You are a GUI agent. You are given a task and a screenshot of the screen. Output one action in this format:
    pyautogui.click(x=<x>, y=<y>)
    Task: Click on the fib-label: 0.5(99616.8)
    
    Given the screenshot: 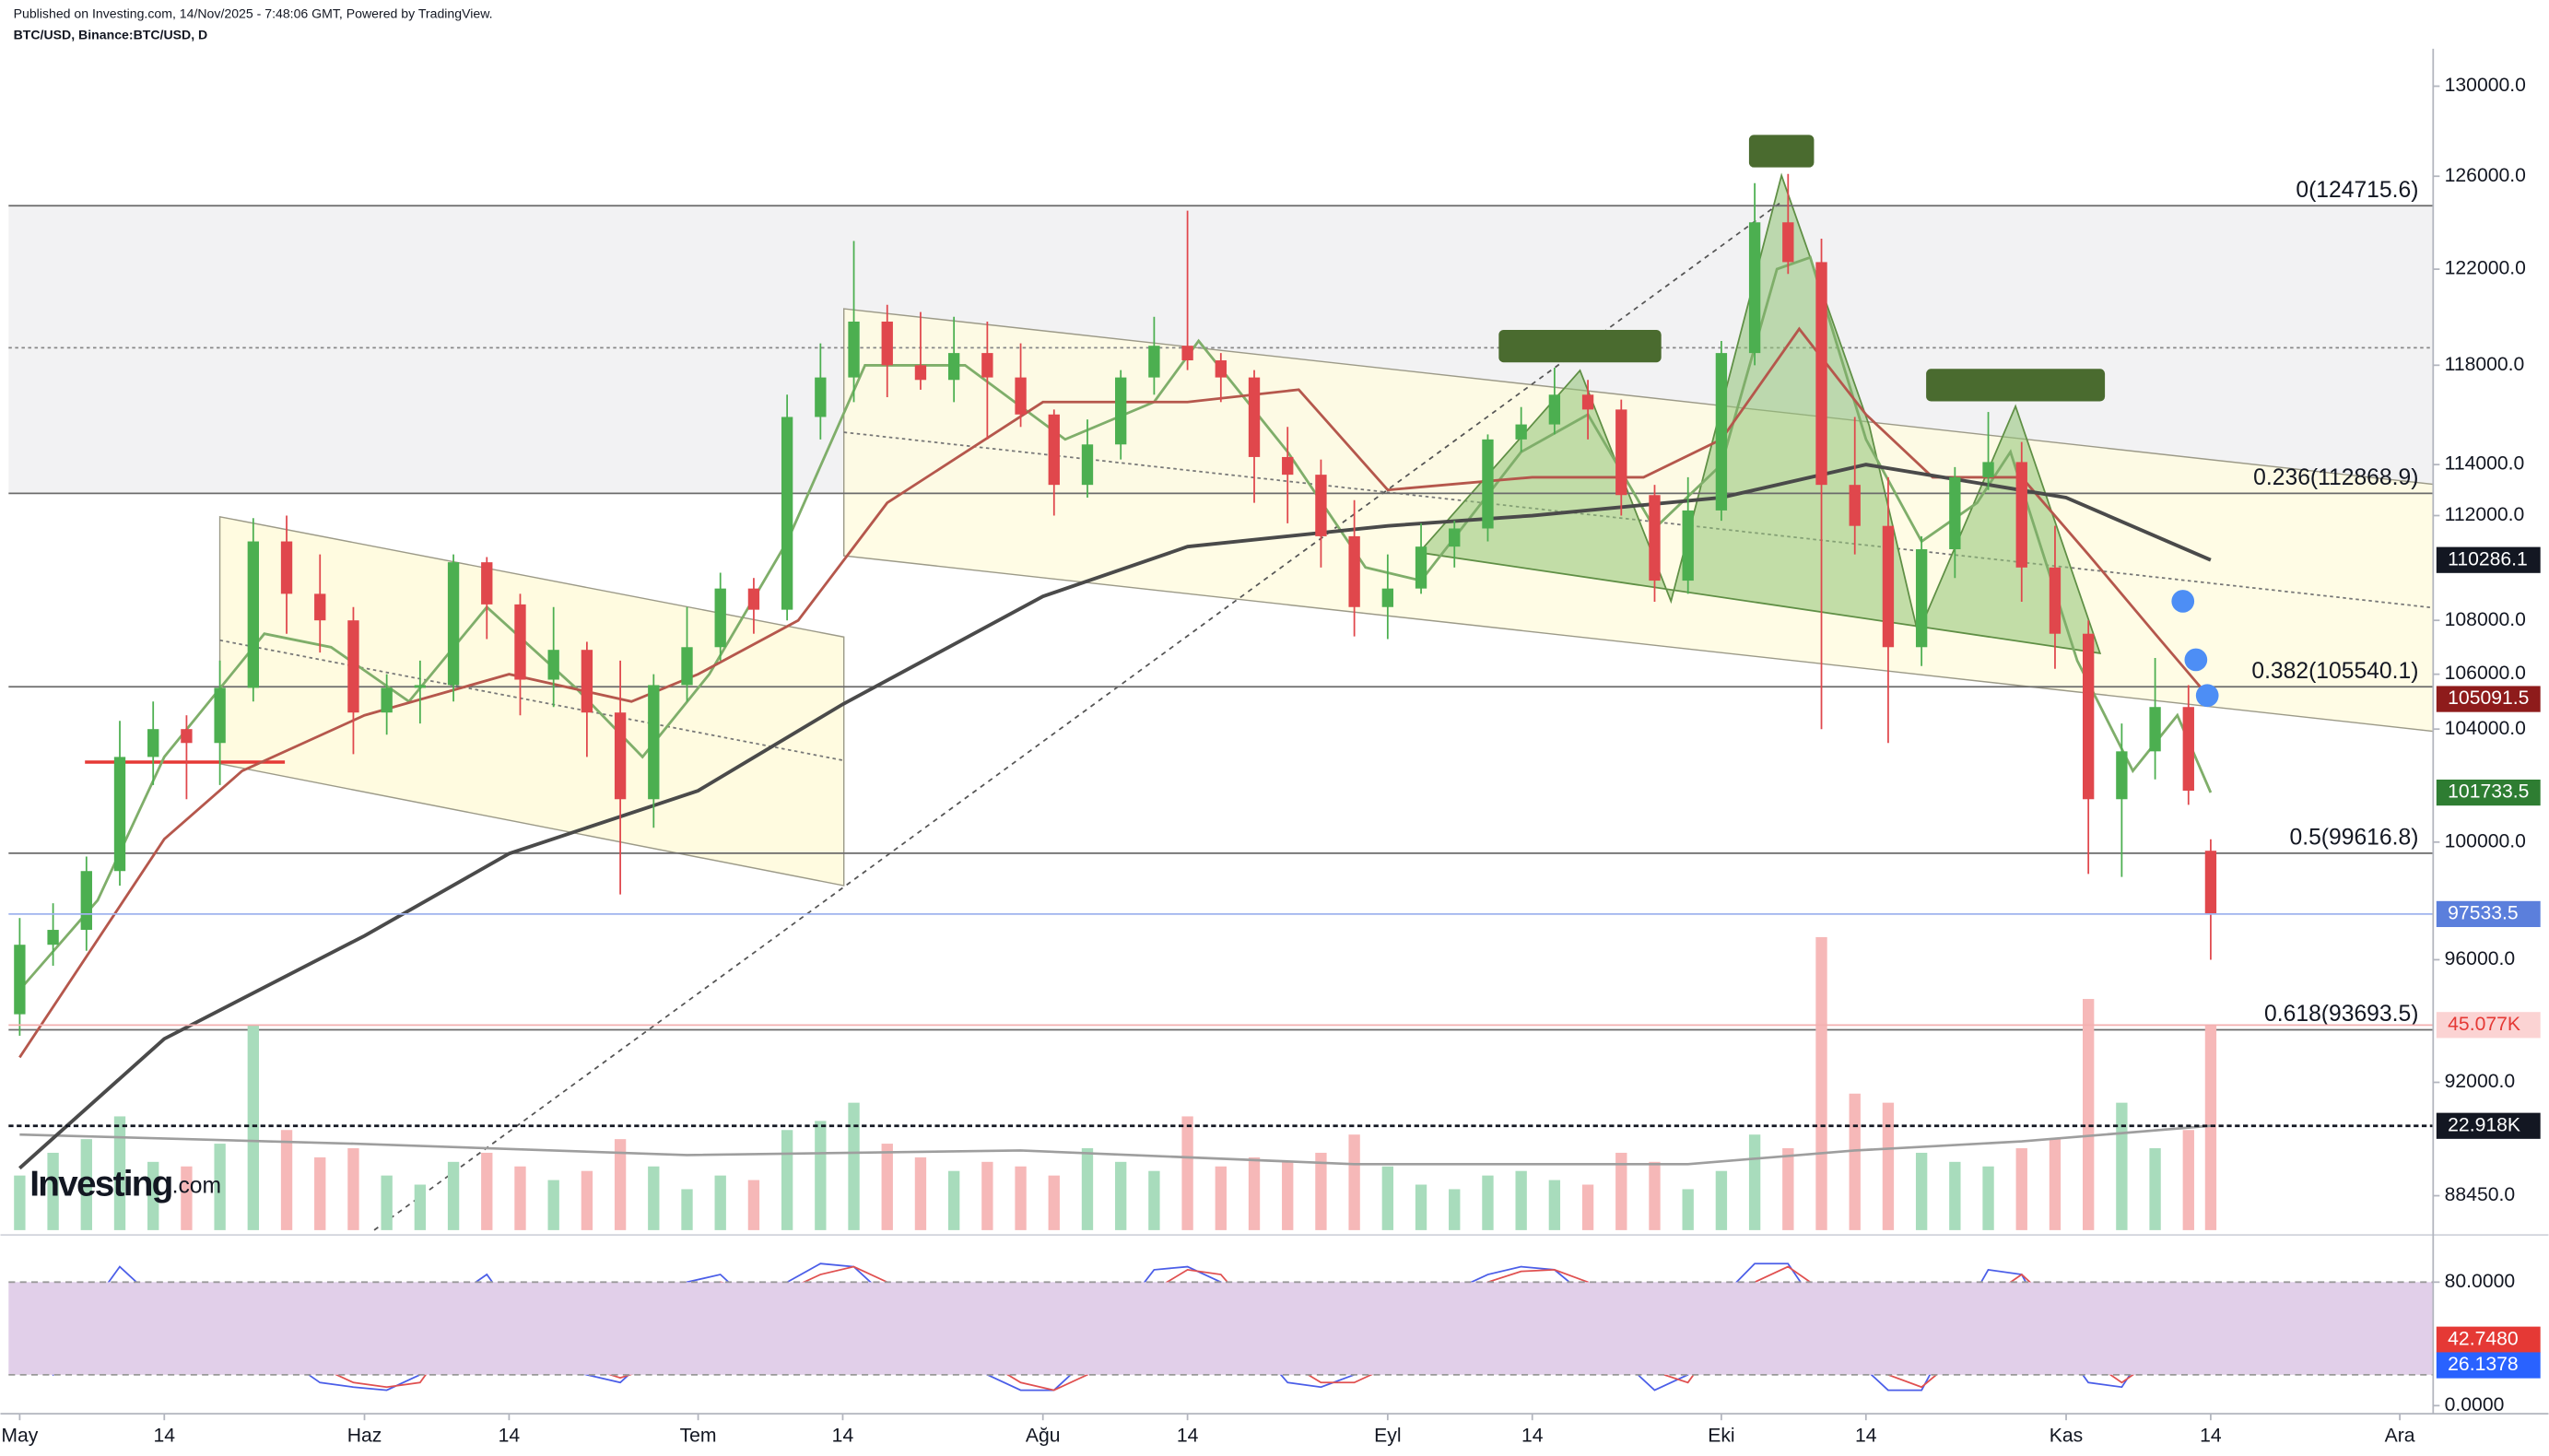 What is the action you would take?
    pyautogui.click(x=2354, y=837)
    